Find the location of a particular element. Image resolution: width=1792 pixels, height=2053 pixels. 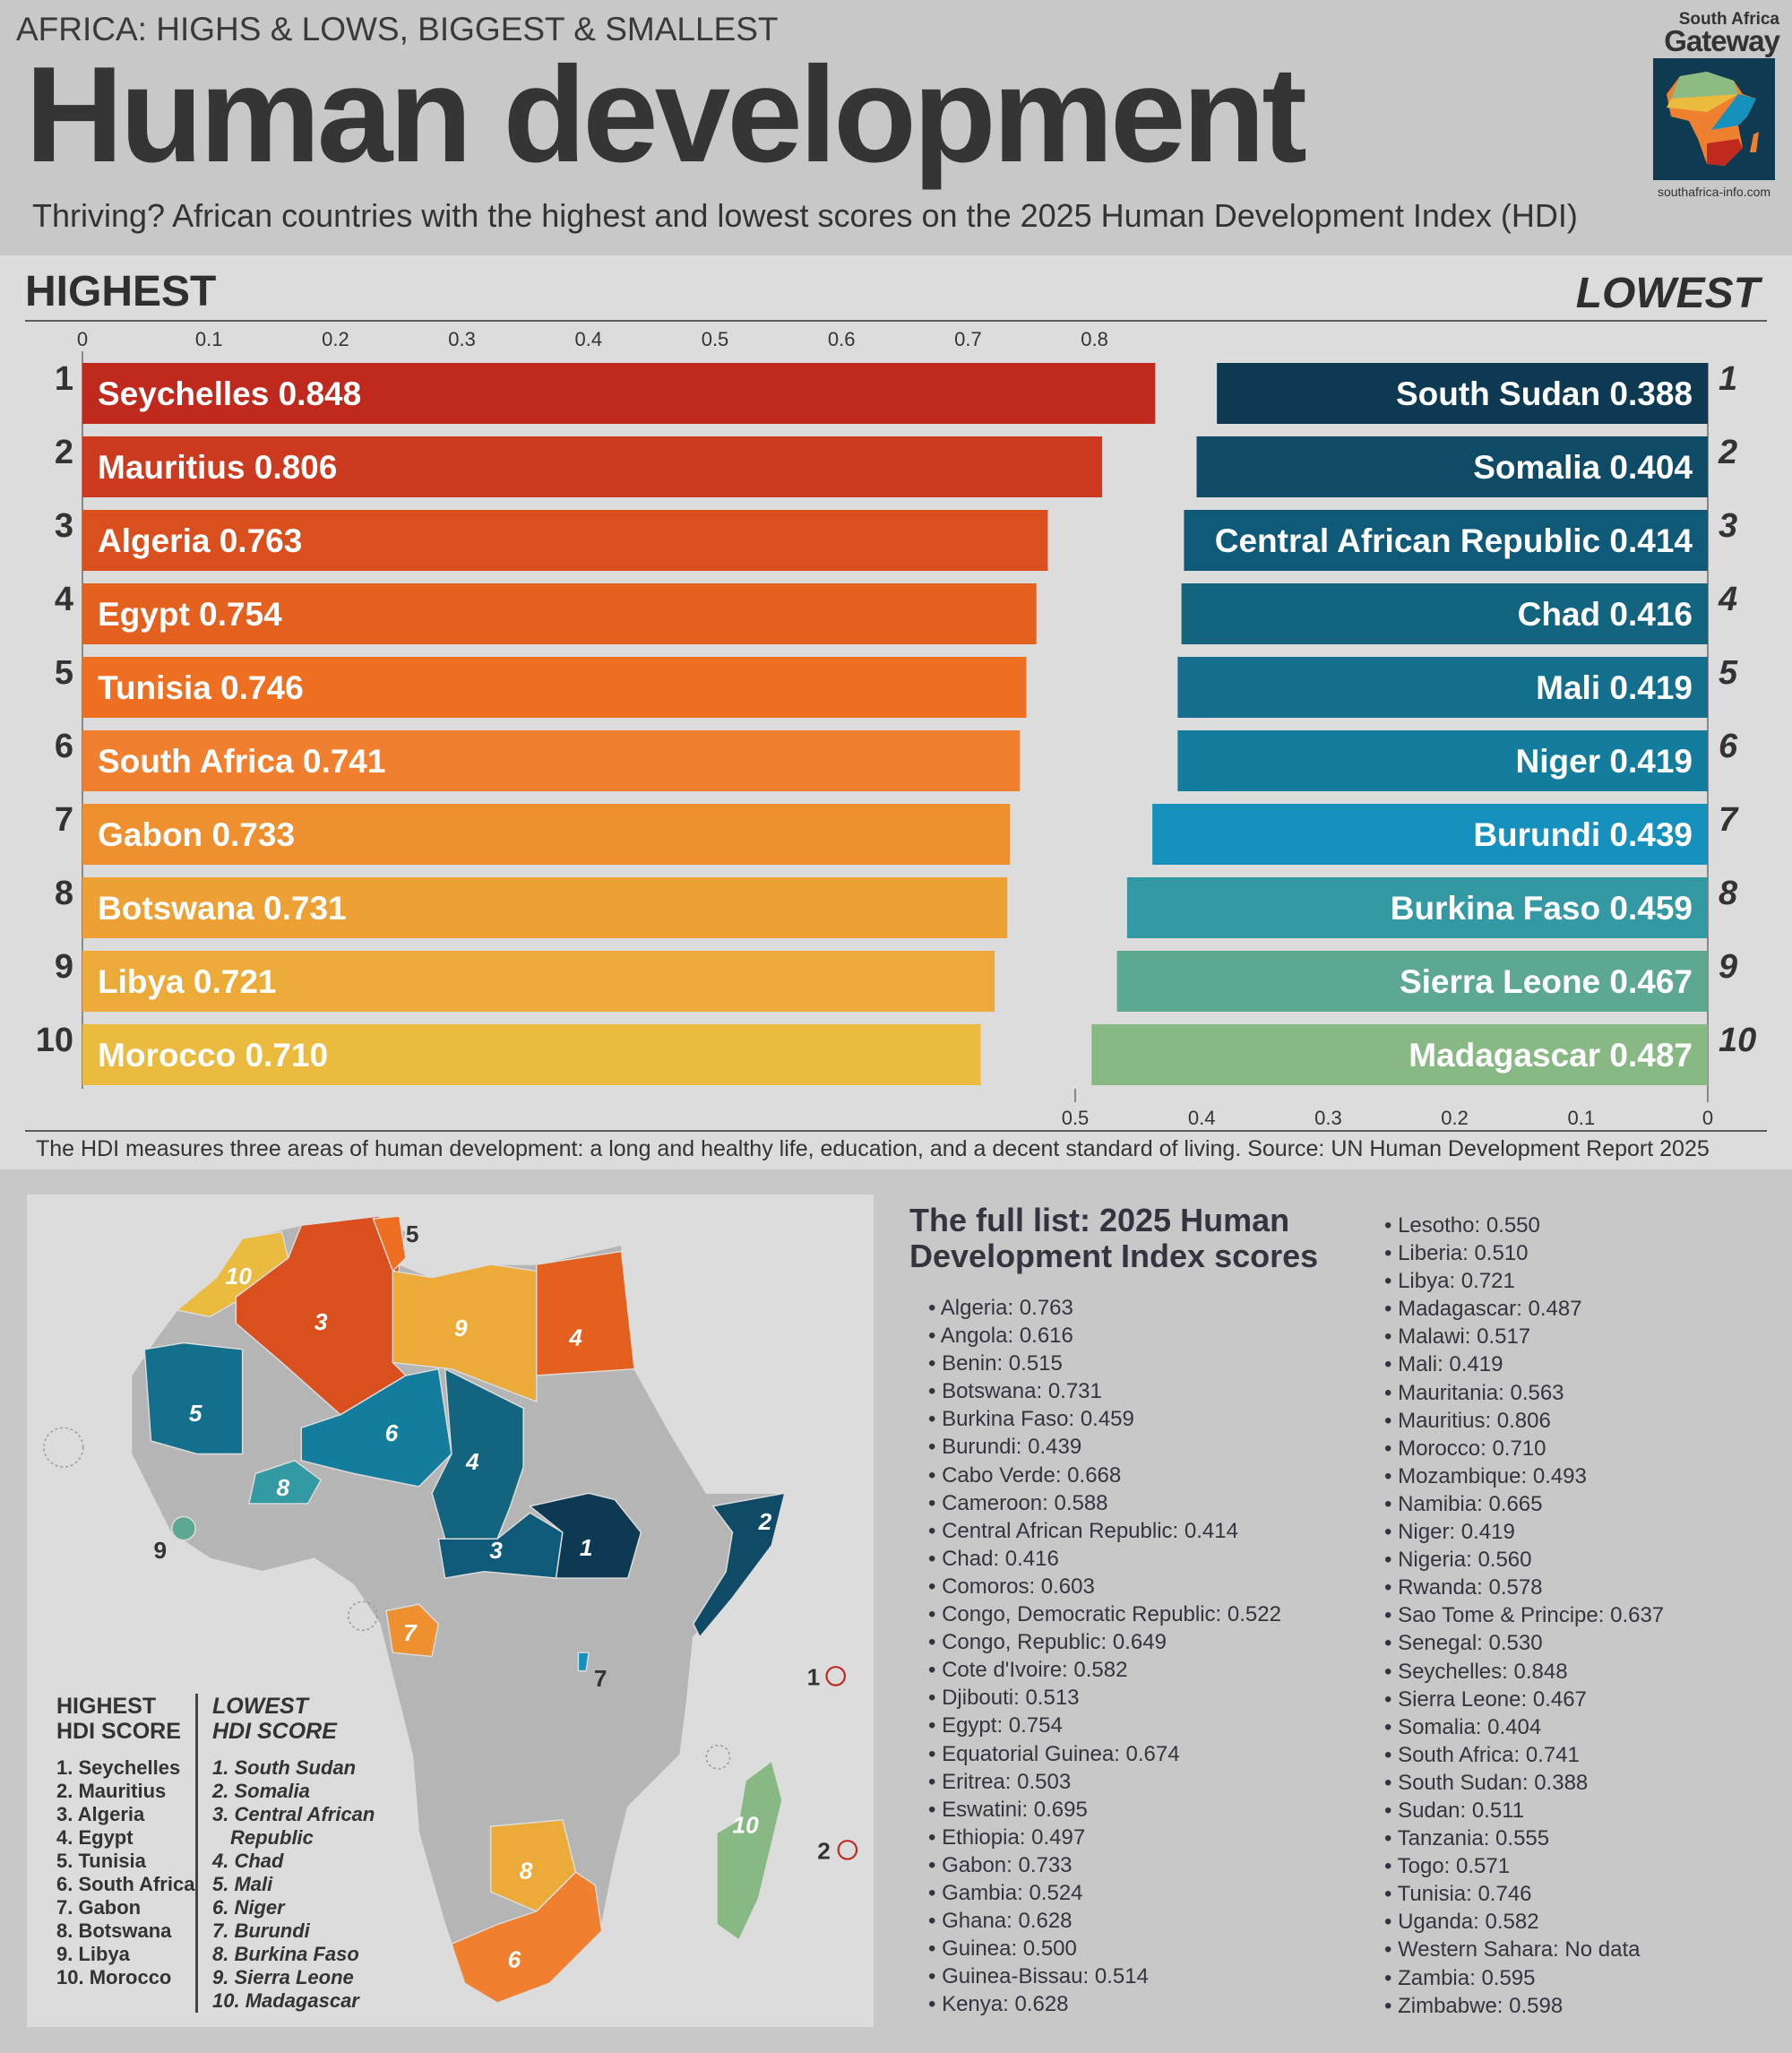

bar-south-sudan is located at coordinates (1462, 393).